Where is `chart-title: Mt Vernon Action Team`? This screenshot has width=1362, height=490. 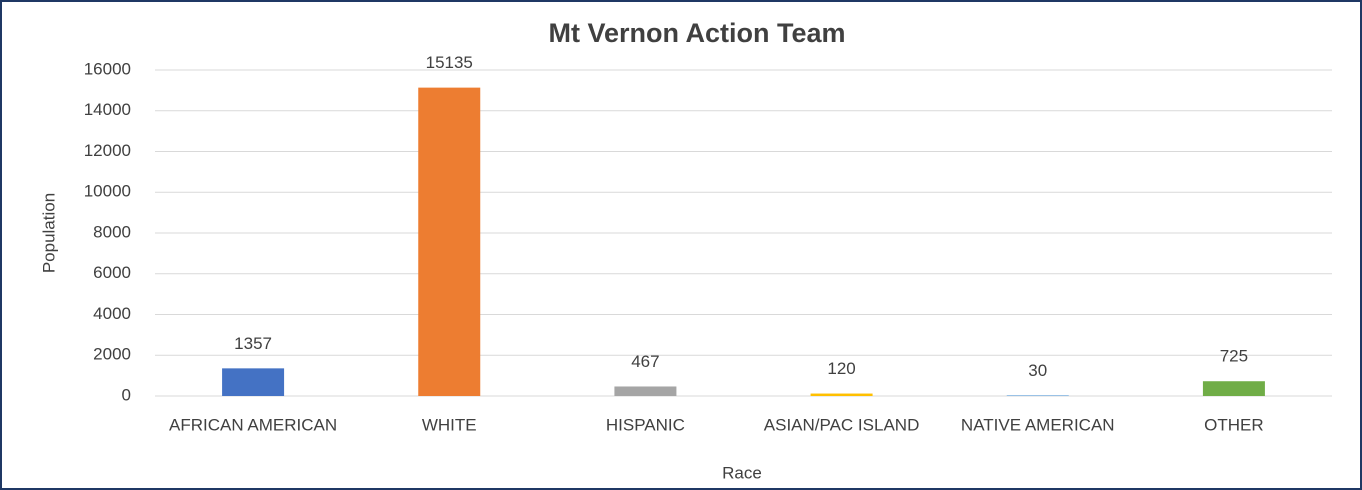
chart-title: Mt Vernon Action Team is located at coordinates (696, 33).